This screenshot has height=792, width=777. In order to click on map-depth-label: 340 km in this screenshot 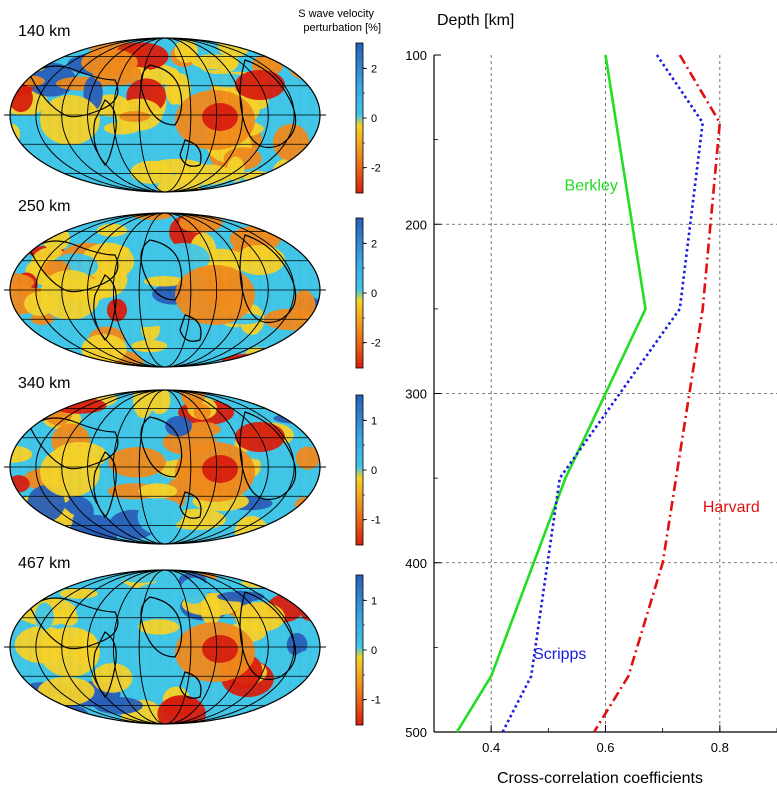, I will do `click(44, 383)`.